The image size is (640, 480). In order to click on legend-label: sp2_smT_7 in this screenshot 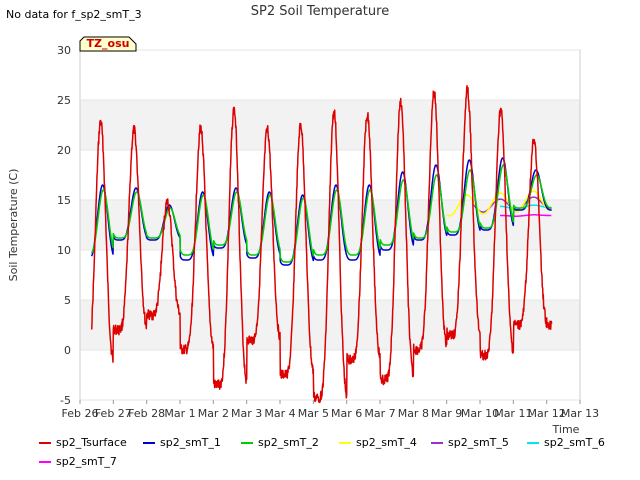, I will do `click(86, 461)`.